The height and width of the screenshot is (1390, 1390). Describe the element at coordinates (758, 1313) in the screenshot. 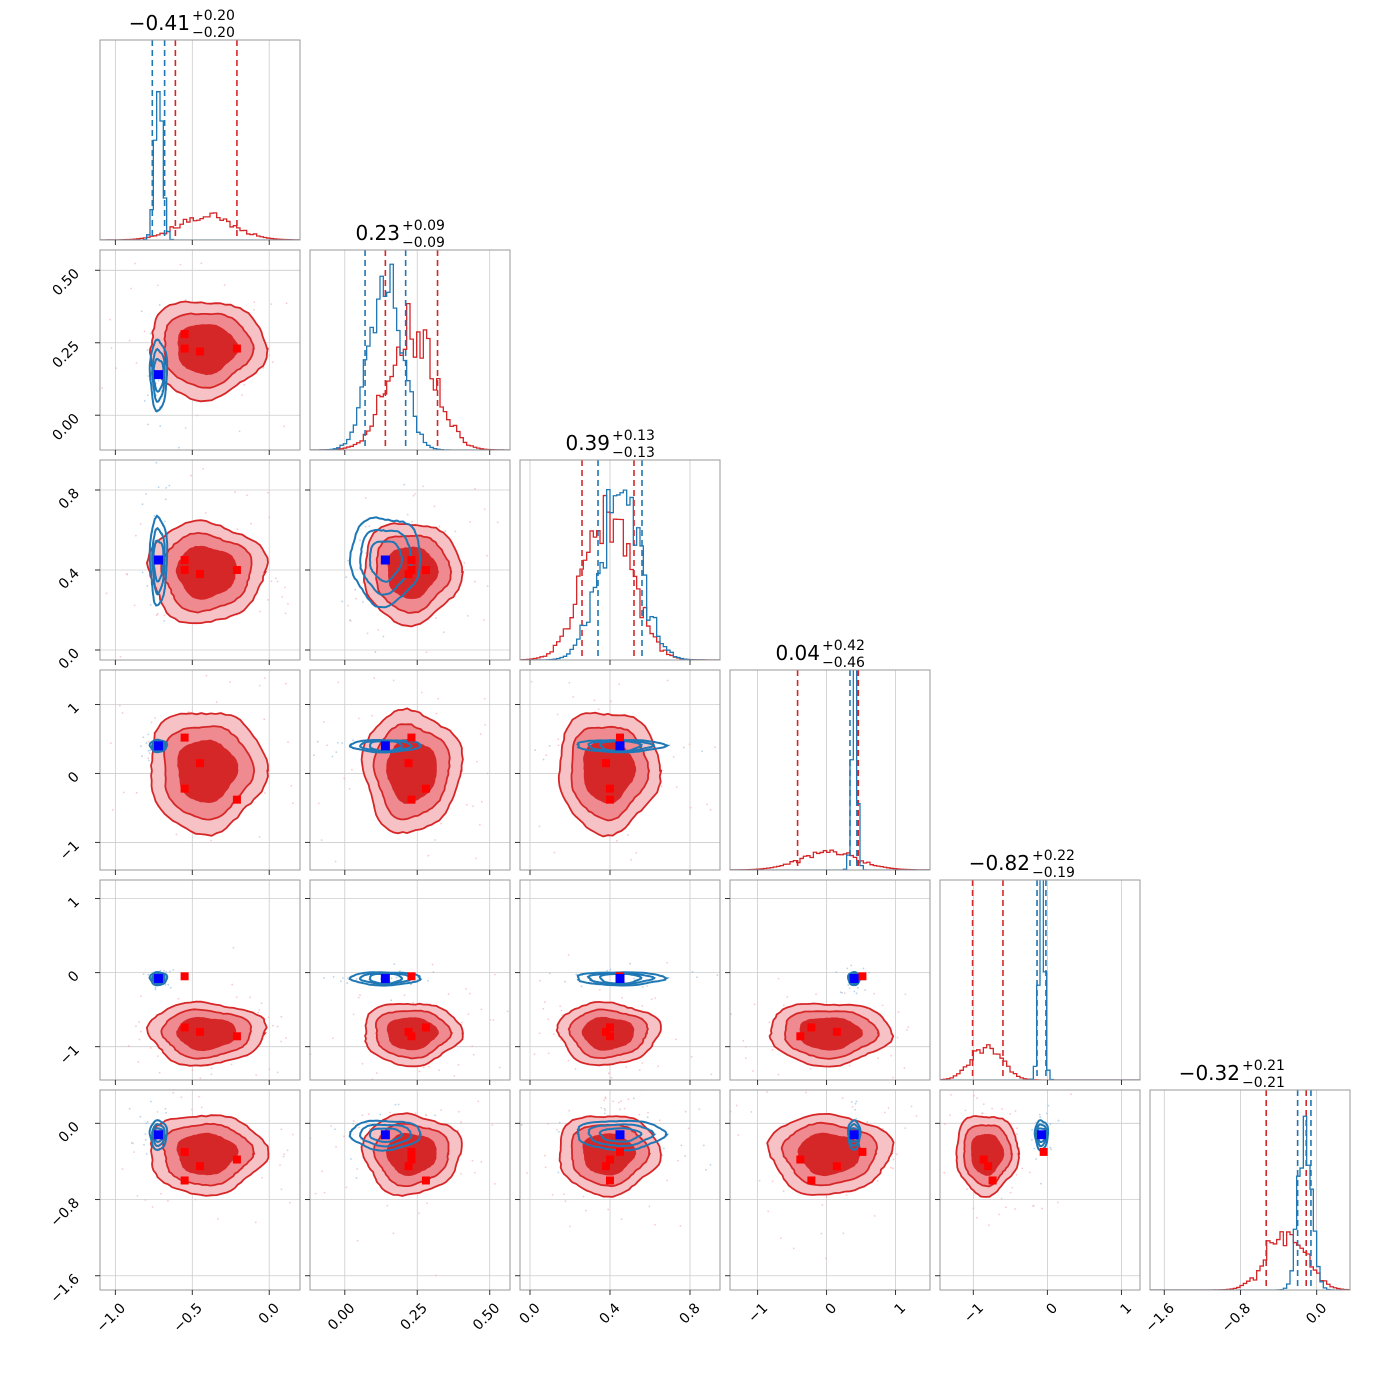

I see `x-tick-label: −1` at that location.